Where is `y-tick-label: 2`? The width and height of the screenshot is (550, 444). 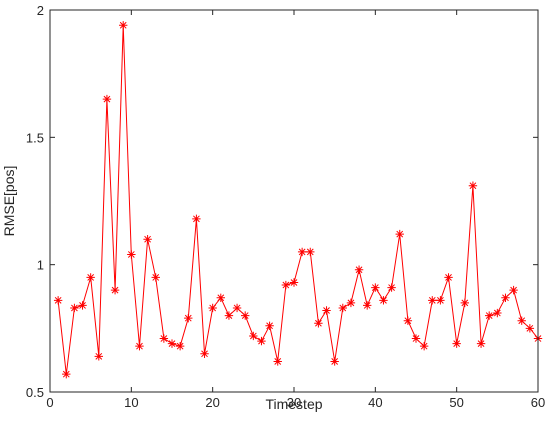 y-tick-label: 2 is located at coordinates (40, 10).